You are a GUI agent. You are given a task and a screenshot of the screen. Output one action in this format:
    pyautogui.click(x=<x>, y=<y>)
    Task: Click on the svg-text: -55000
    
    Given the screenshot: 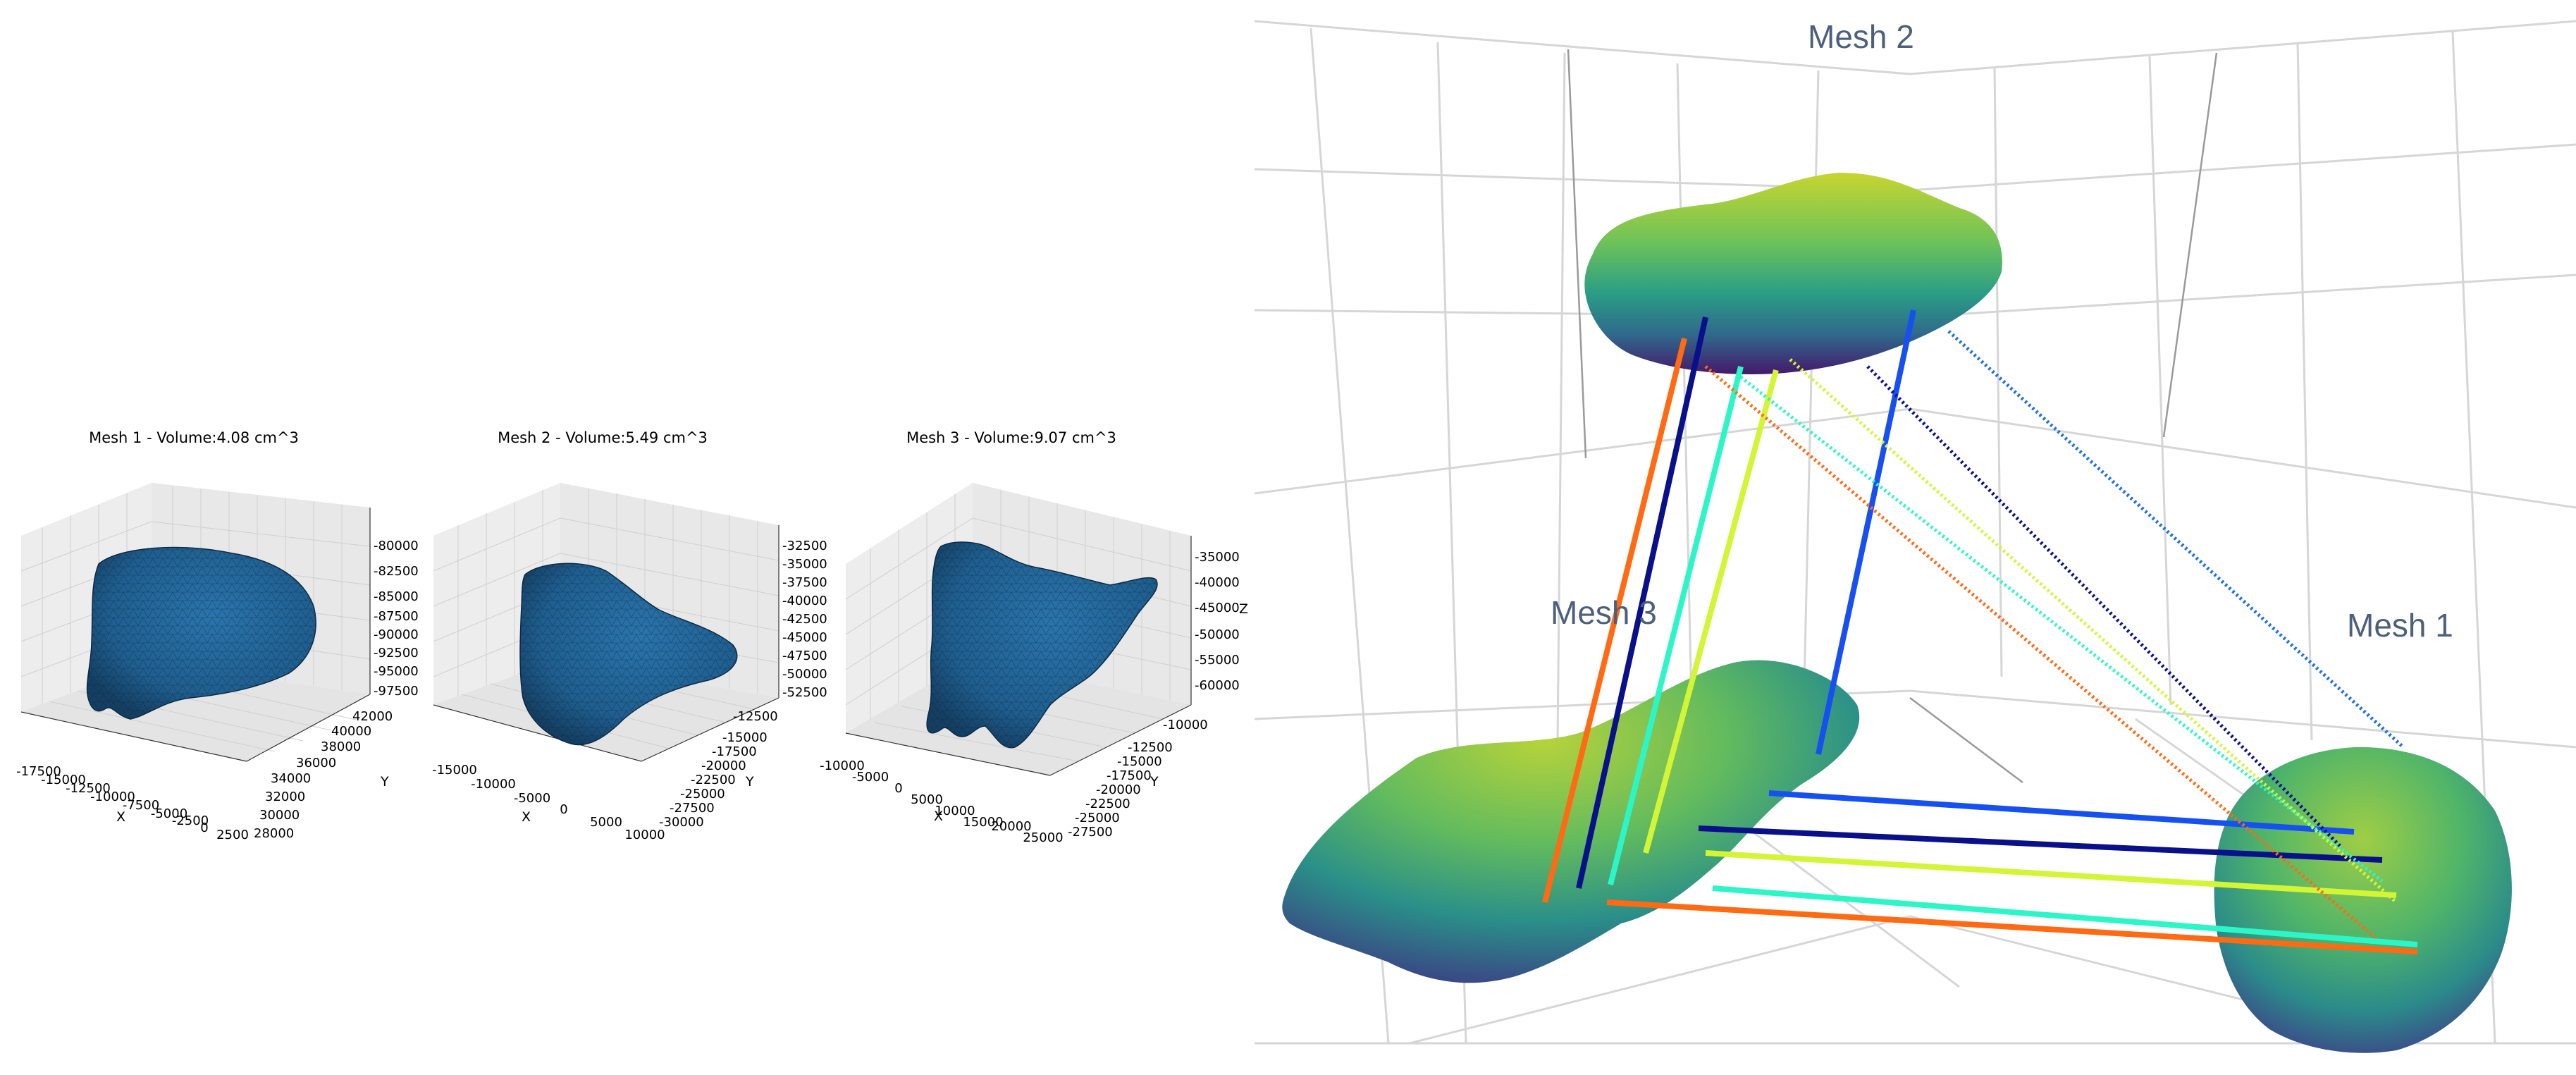 What is the action you would take?
    pyautogui.click(x=1217, y=660)
    